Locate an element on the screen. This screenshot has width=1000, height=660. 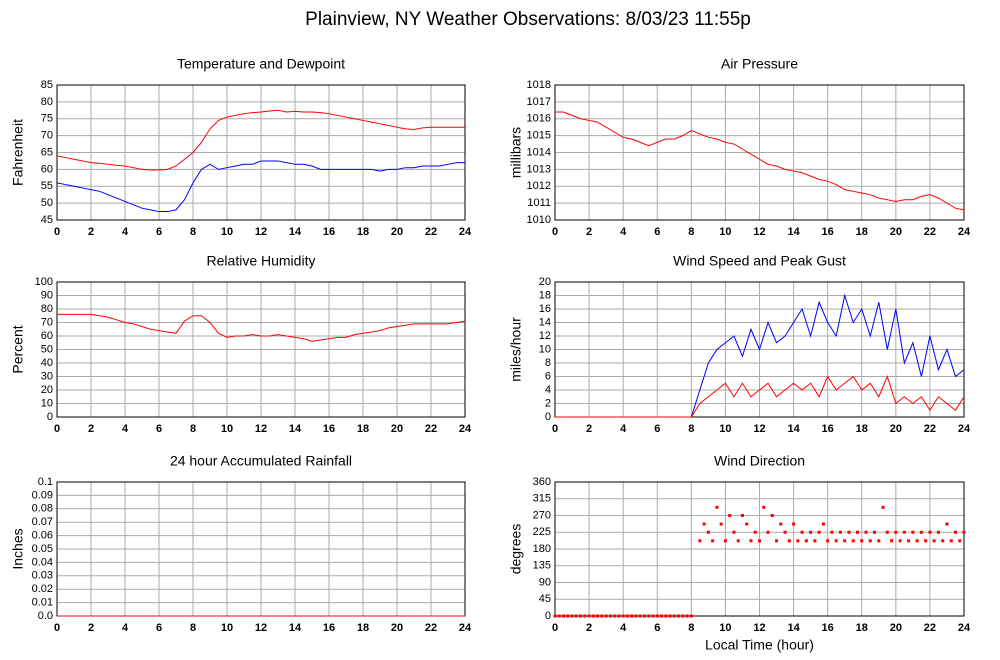
y-tick-label: 20 is located at coordinates (47, 390).